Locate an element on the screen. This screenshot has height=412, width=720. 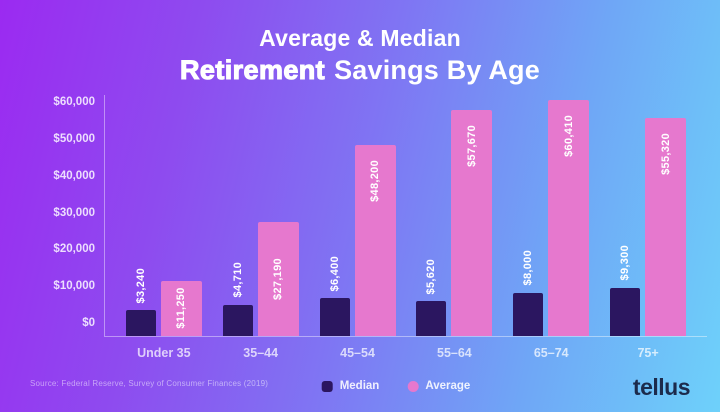
median-bar: $4,710 is located at coordinates (237, 299).